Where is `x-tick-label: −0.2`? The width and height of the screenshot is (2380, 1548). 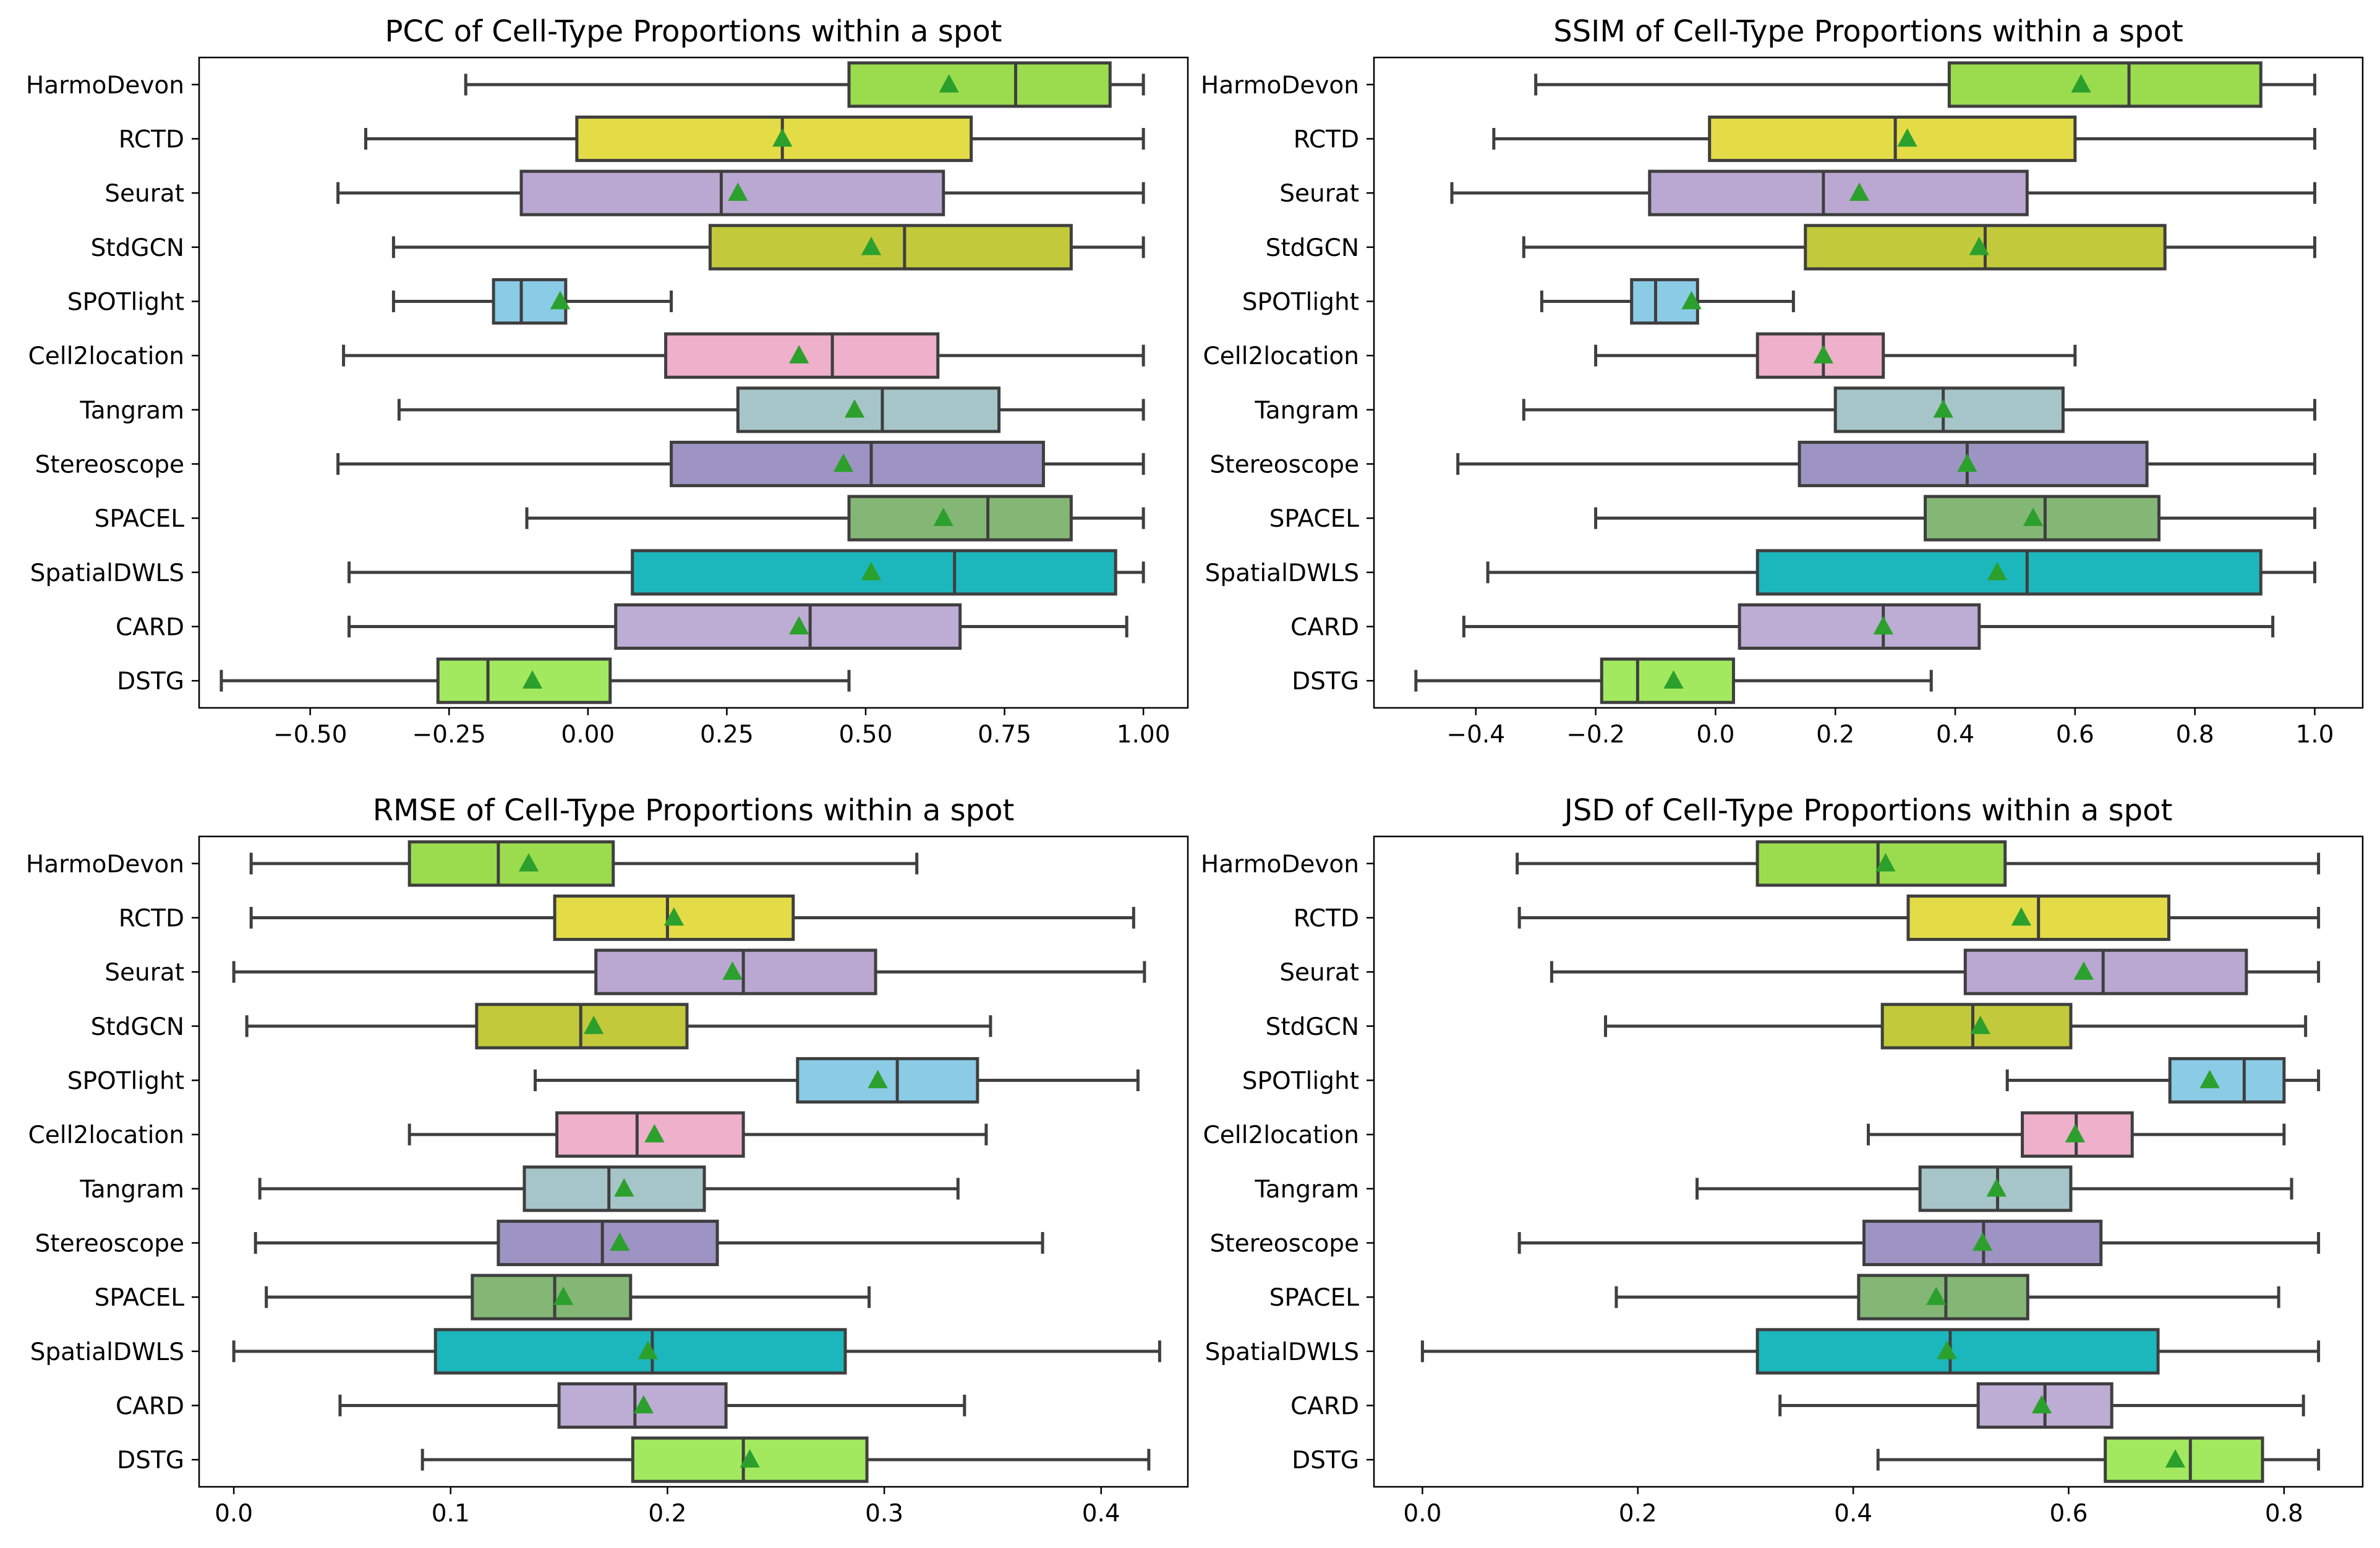
x-tick-label: −0.2 is located at coordinates (1596, 735).